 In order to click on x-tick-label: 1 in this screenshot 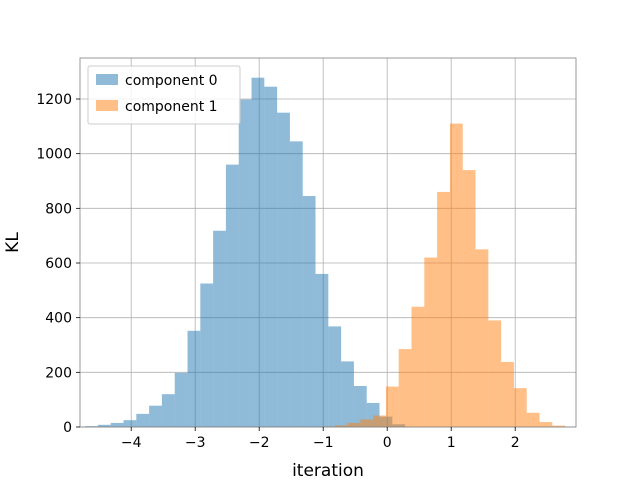, I will do `click(451, 443)`.